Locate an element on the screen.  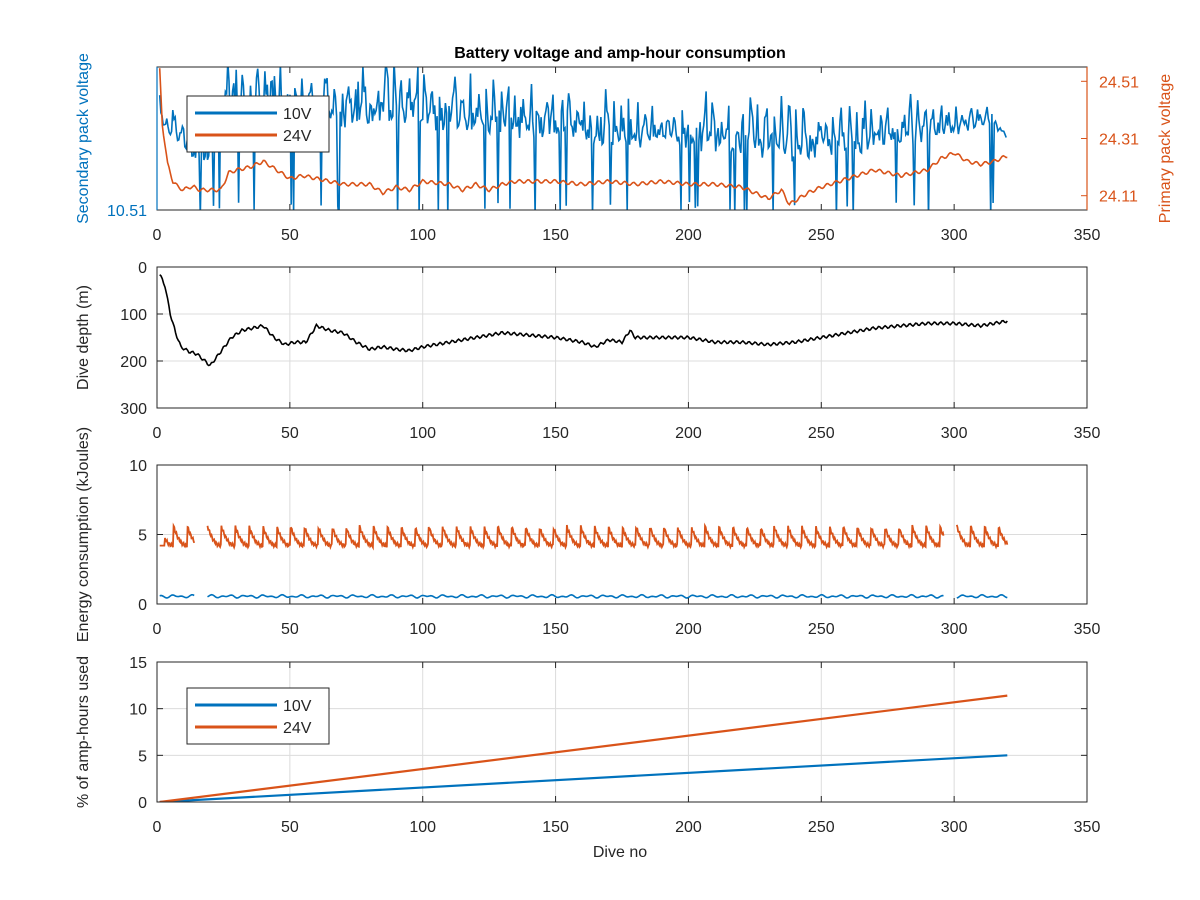
y-tick-right-label: 24.11 is located at coordinates (1118, 197).